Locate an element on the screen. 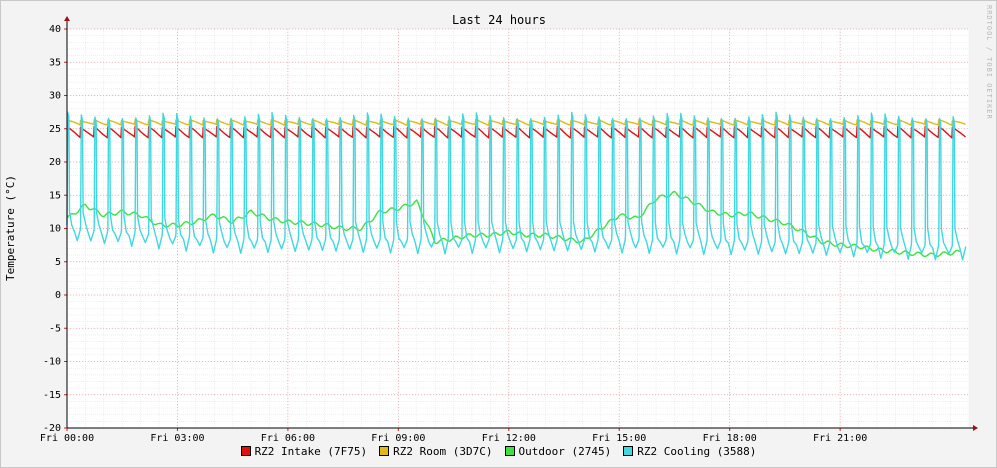  y-axis-arrow is located at coordinates (67, 18).